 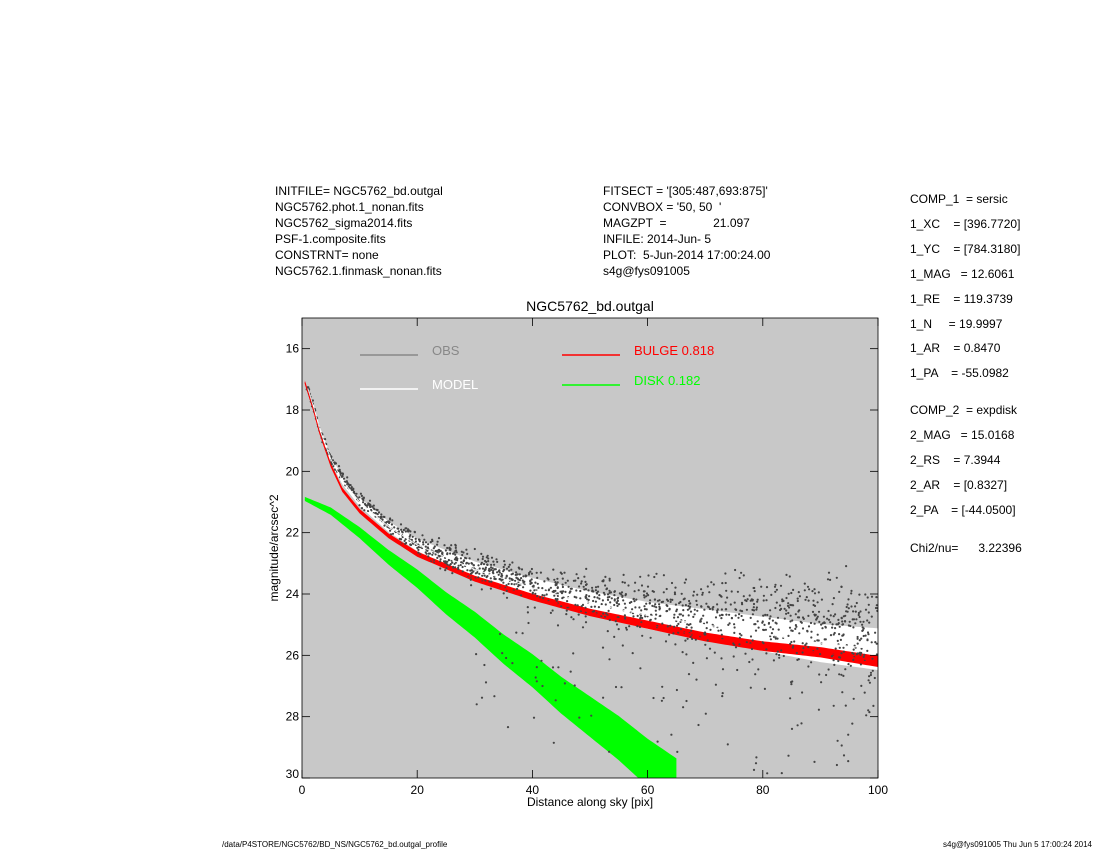 I want to click on header-mid-line-4: PLOT: 5-Jun-2014 17:00:24.00, so click(x=687, y=255).